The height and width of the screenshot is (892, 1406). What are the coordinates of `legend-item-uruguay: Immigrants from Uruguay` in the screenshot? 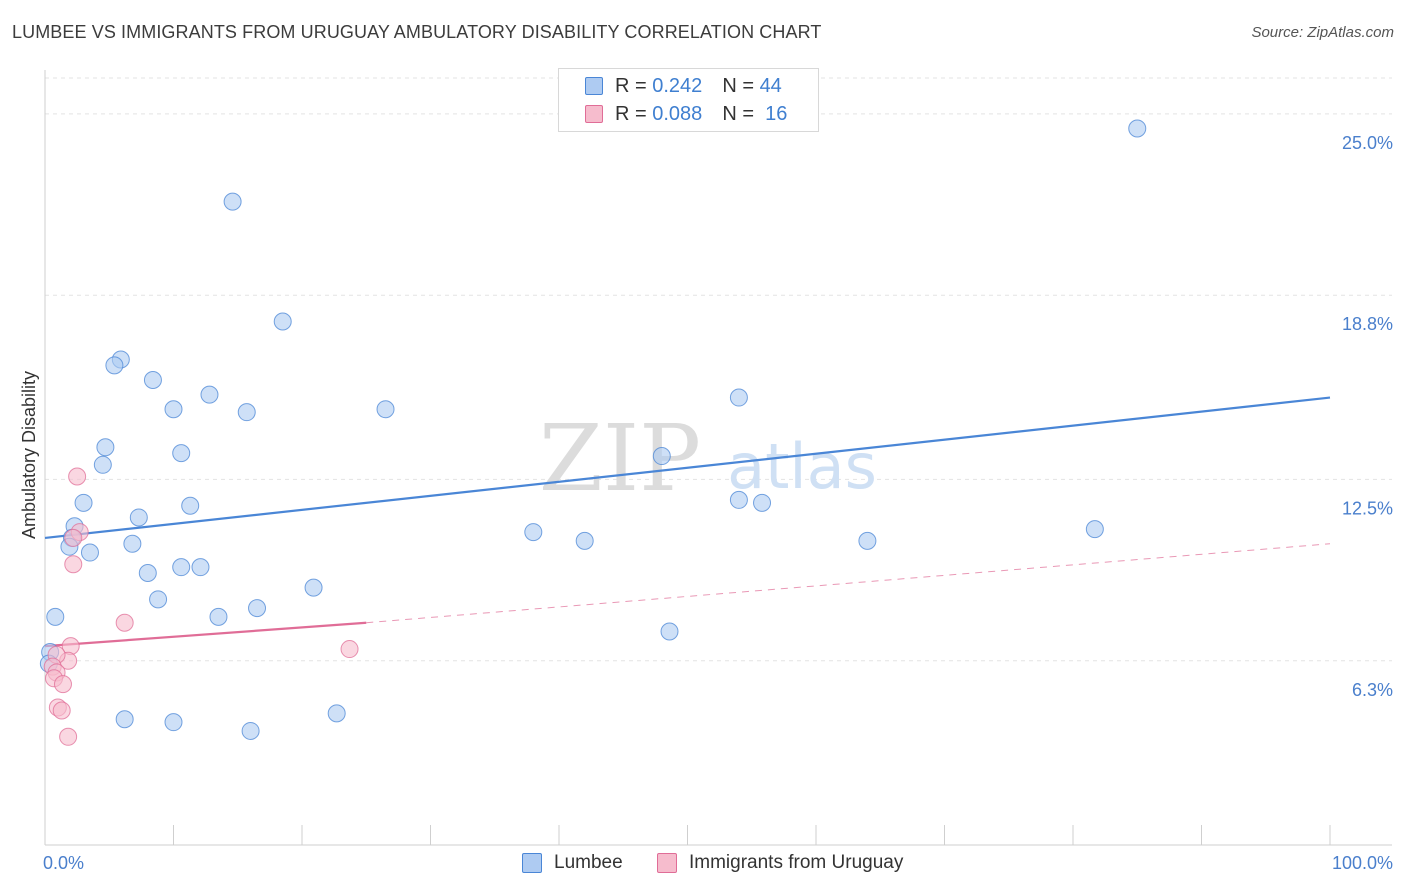 It's located at (780, 863).